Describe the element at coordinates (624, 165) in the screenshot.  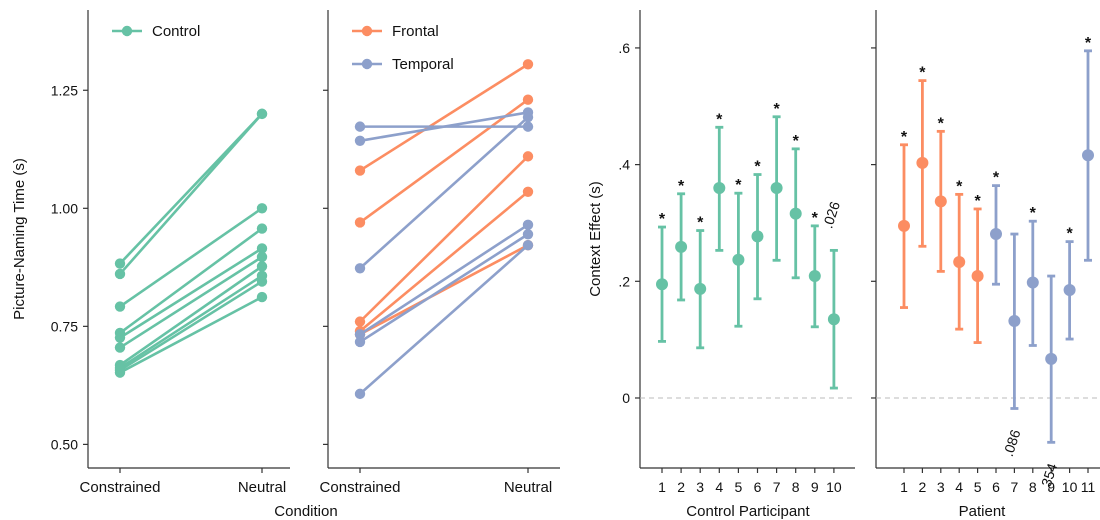
I see `y-tick-label: .4` at that location.